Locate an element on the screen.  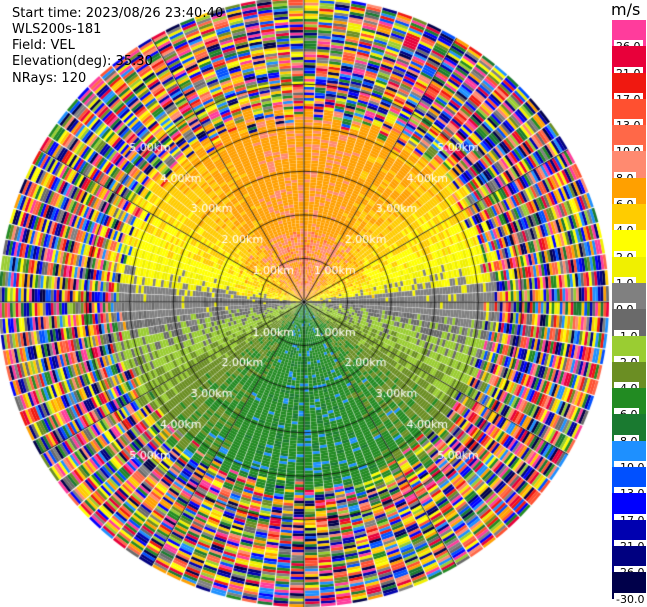
colorbar-swatch: 21.0 is located at coordinates (629, 63).